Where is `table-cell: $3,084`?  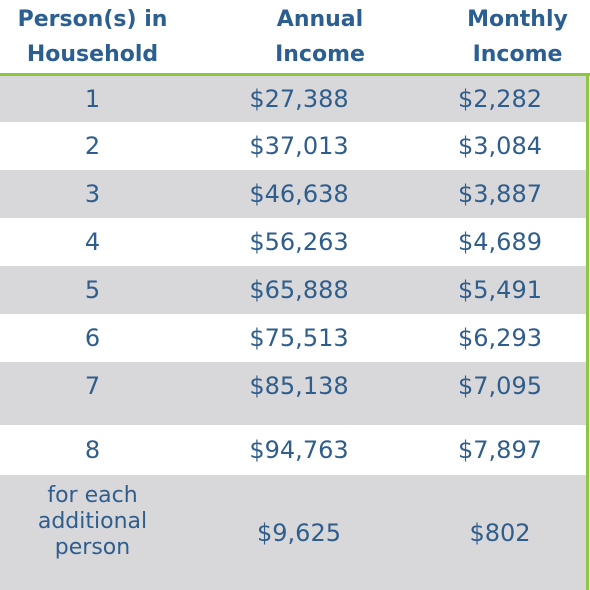
table-cell: $3,084 is located at coordinates (500, 146).